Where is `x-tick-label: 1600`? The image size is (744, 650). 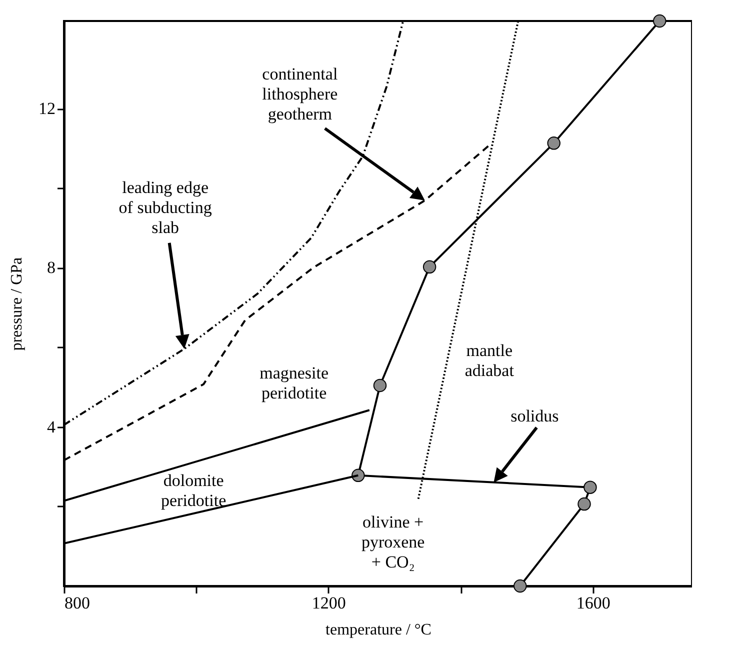 x-tick-label: 1600 is located at coordinates (593, 603).